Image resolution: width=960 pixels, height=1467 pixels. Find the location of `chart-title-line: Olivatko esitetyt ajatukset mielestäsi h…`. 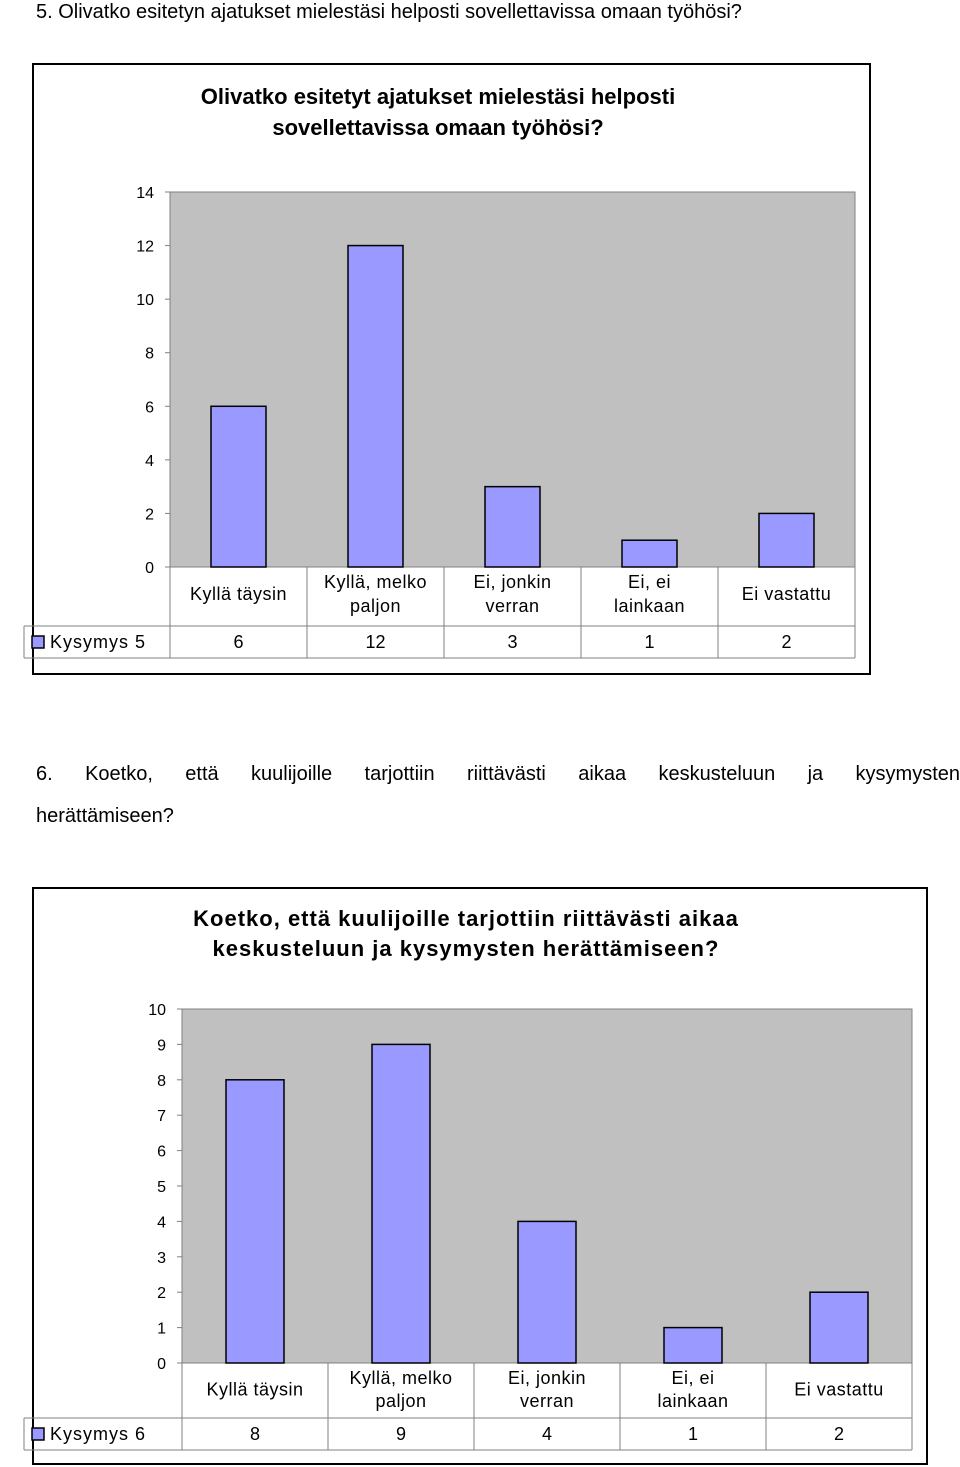

chart-title-line: Olivatko esitetyt ajatukset mielestäsi h… is located at coordinates (438, 96).